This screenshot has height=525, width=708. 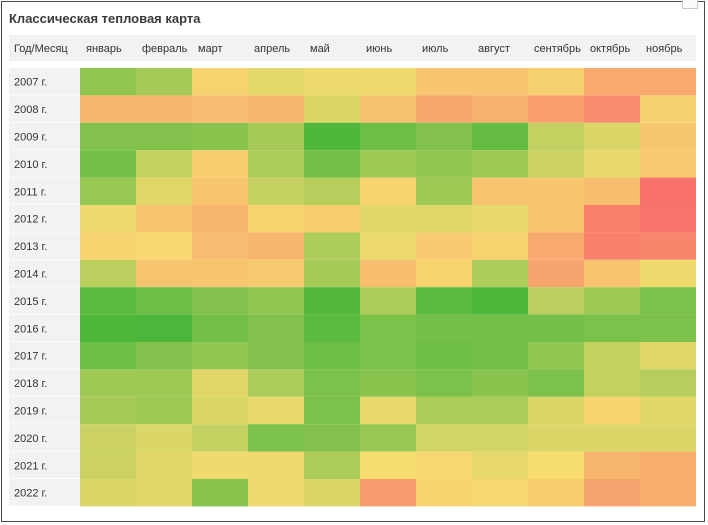 I want to click on row-label: 2016 г., so click(x=30, y=329).